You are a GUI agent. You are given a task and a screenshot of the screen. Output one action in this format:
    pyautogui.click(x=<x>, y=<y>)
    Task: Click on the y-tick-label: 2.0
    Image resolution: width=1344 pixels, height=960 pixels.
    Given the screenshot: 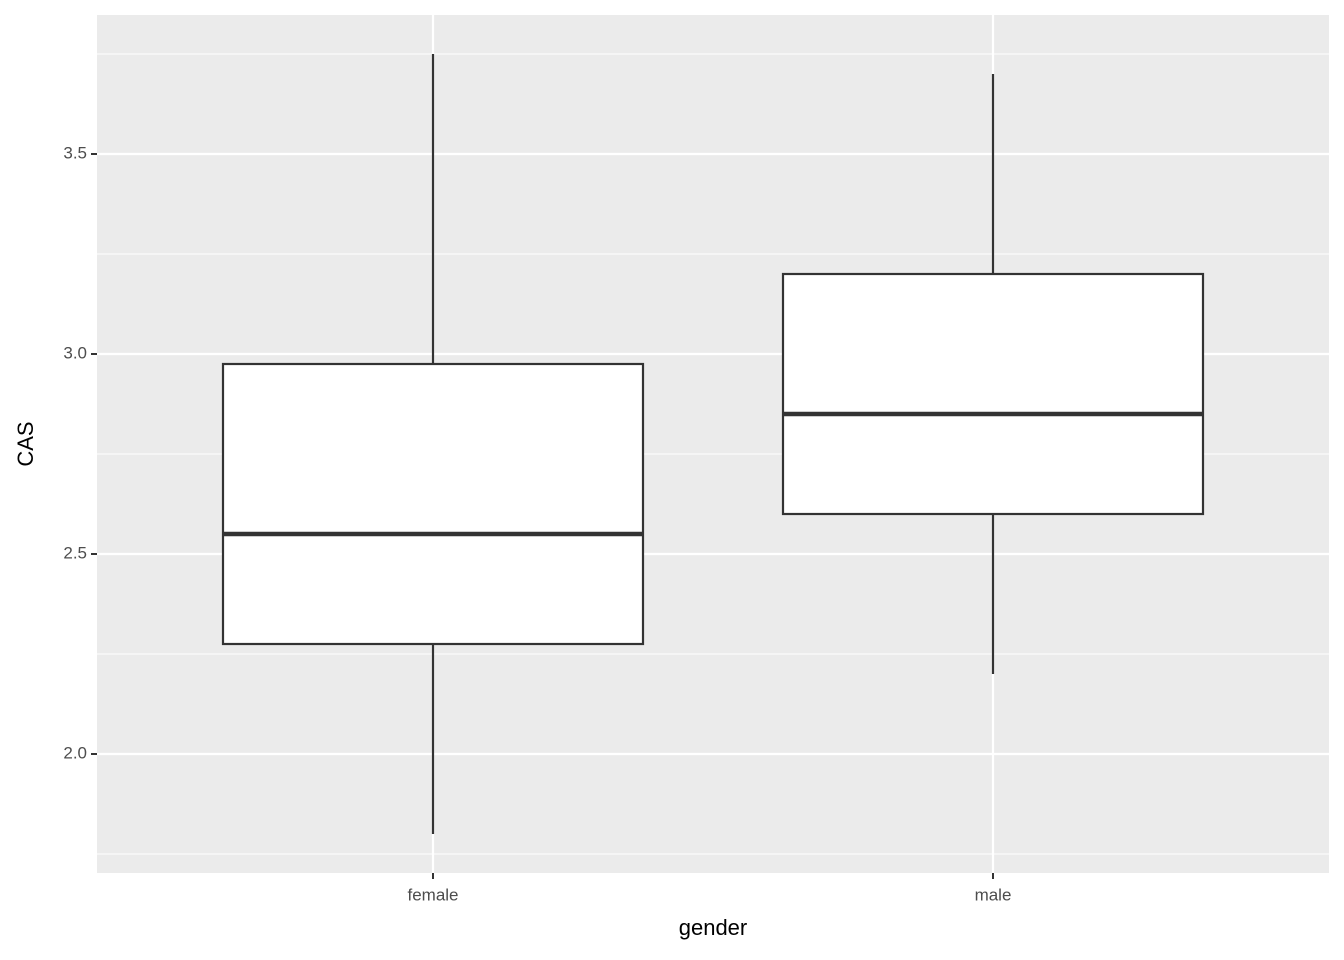 What is the action you would take?
    pyautogui.click(x=75, y=752)
    